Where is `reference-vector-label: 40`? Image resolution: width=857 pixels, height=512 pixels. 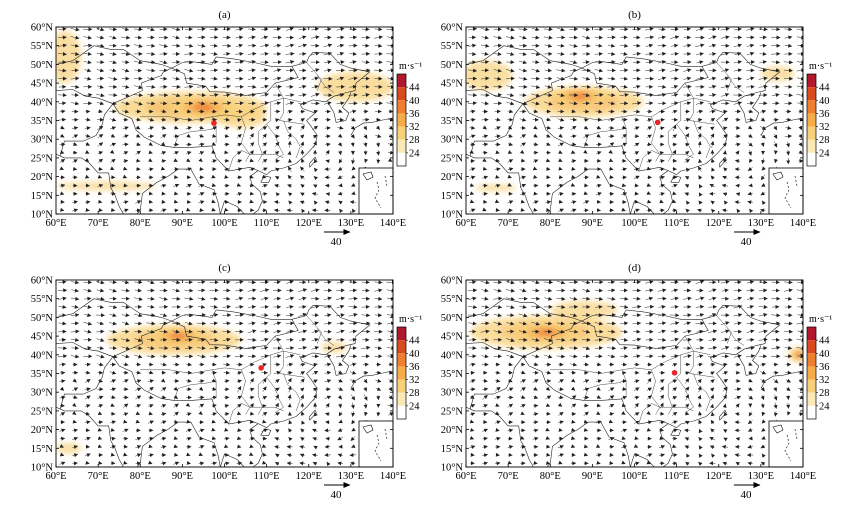
reference-vector-label: 40 is located at coordinates (747, 242).